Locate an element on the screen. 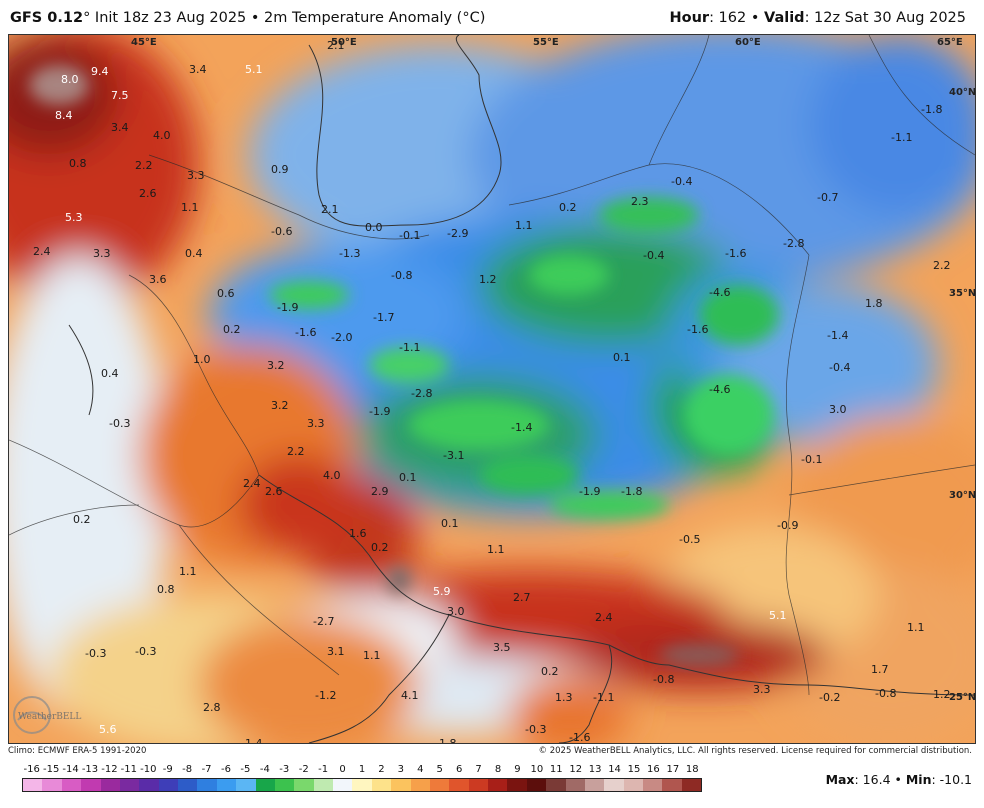 The height and width of the screenshot is (808, 984). anomaly-value-label: -1.3 is located at coordinates (349, 253).